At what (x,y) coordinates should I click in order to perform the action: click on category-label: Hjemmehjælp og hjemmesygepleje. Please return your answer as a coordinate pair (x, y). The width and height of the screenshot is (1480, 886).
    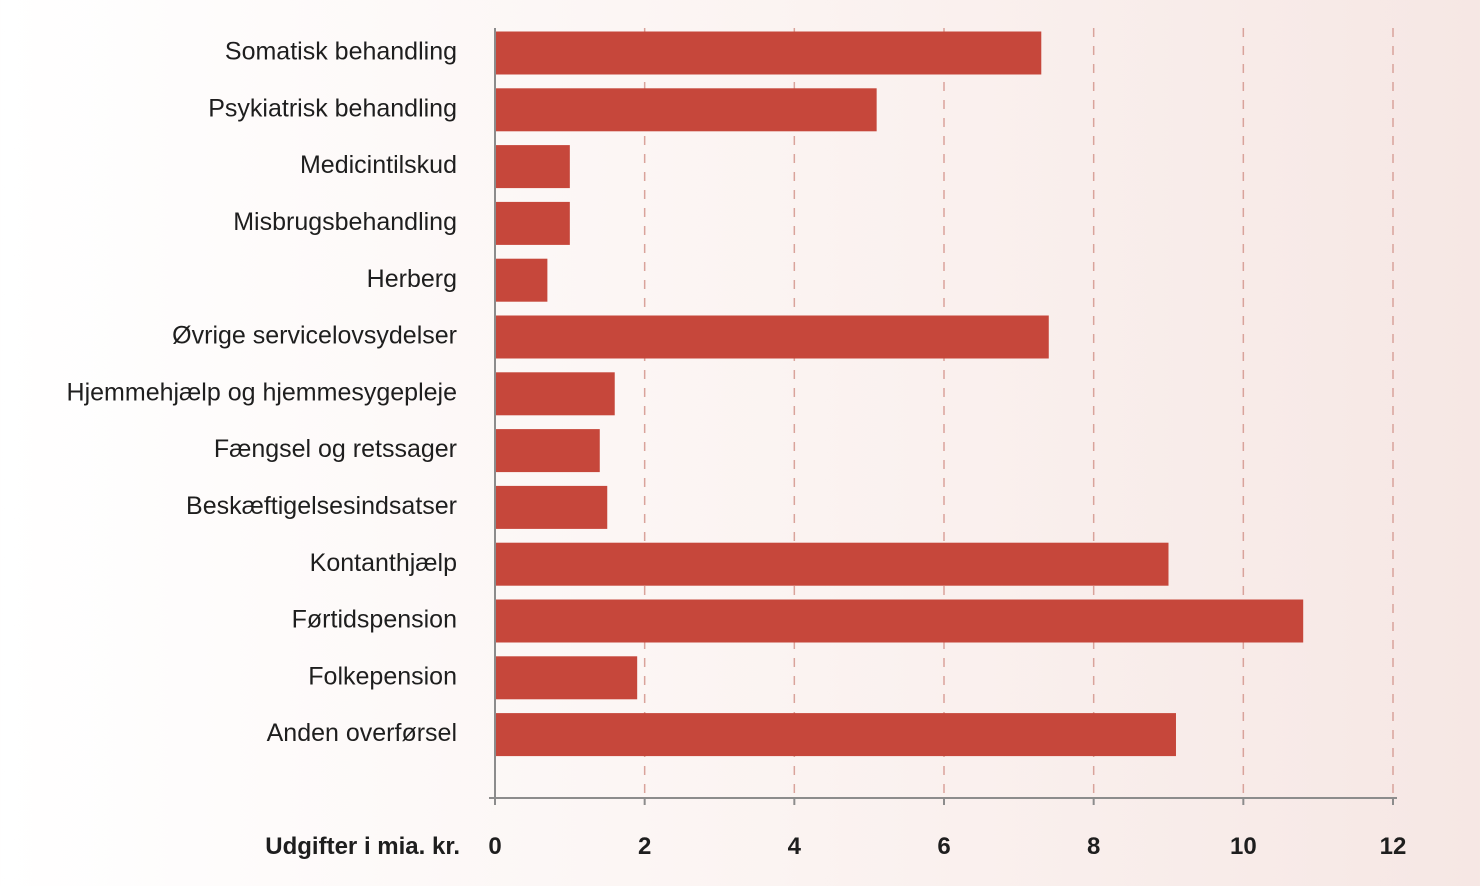
    Looking at the image, I should click on (262, 392).